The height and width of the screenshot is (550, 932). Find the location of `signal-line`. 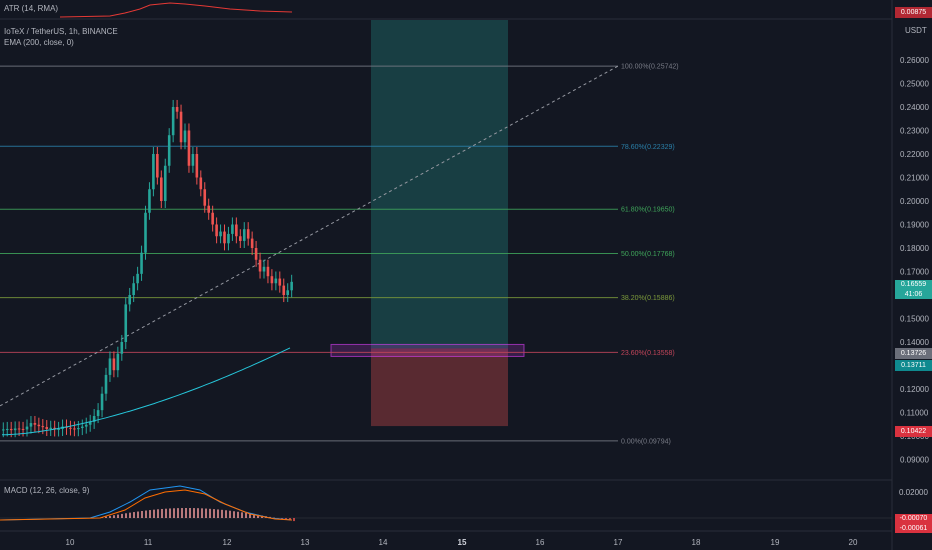

signal-line is located at coordinates (146, 505).